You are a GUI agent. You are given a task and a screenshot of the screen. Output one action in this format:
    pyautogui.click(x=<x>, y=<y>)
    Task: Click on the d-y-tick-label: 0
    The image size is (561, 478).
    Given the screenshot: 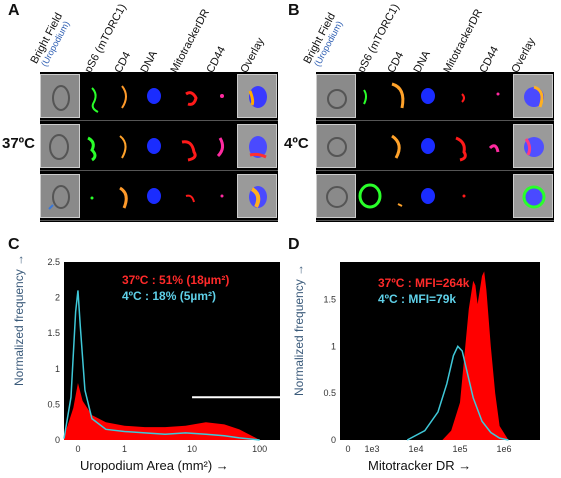 What is the action you would take?
    pyautogui.click(x=333, y=440)
    